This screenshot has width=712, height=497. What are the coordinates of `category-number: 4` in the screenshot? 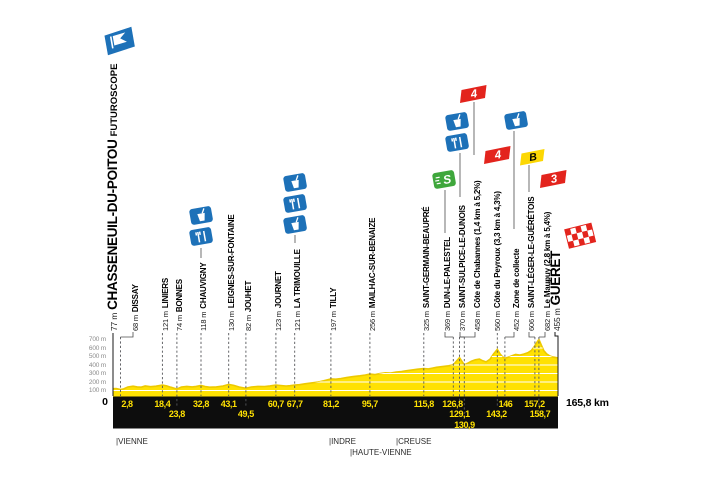 It's located at (474, 94).